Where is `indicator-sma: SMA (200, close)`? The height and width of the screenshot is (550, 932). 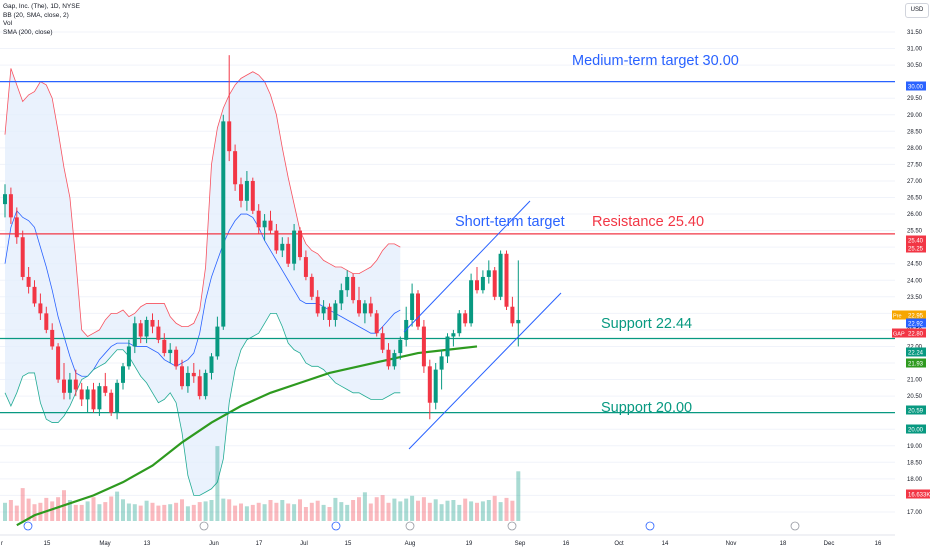 indicator-sma: SMA (200, close) is located at coordinates (28, 32).